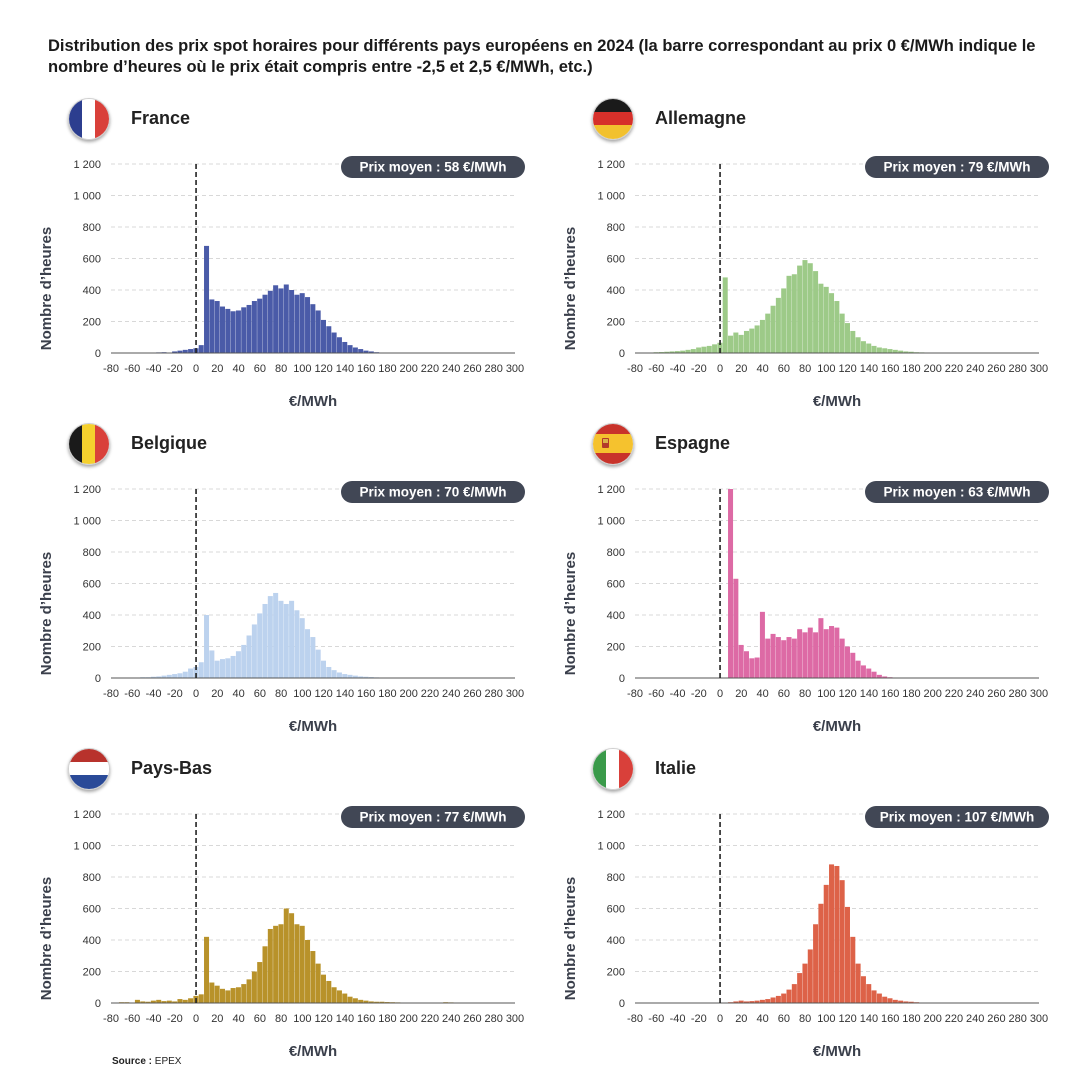 Image resolution: width=1090 pixels, height=1090 pixels. I want to click on y-tick-label: 1 200, so click(87, 165).